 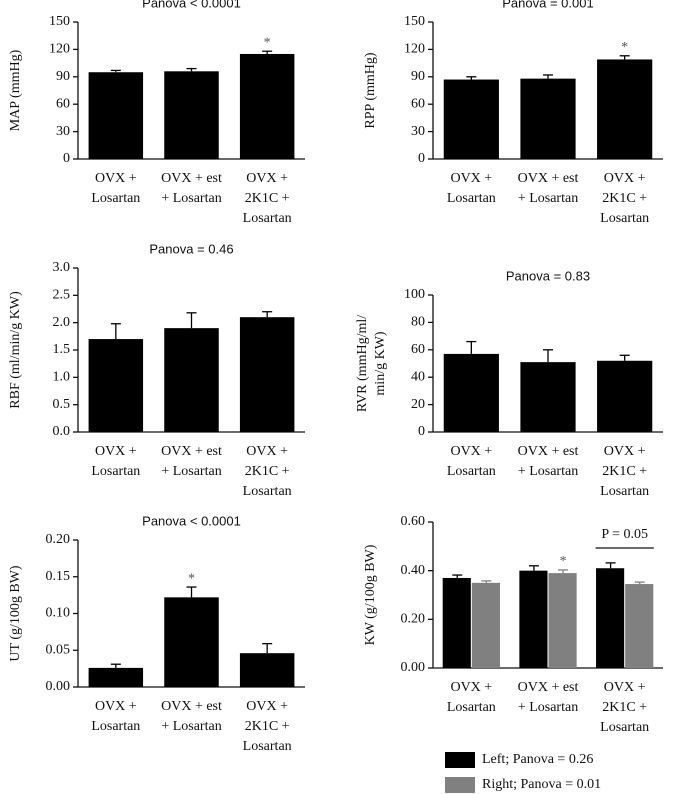 What do you see at coordinates (418, 322) in the screenshot?
I see `y-tick-label: 80` at bounding box center [418, 322].